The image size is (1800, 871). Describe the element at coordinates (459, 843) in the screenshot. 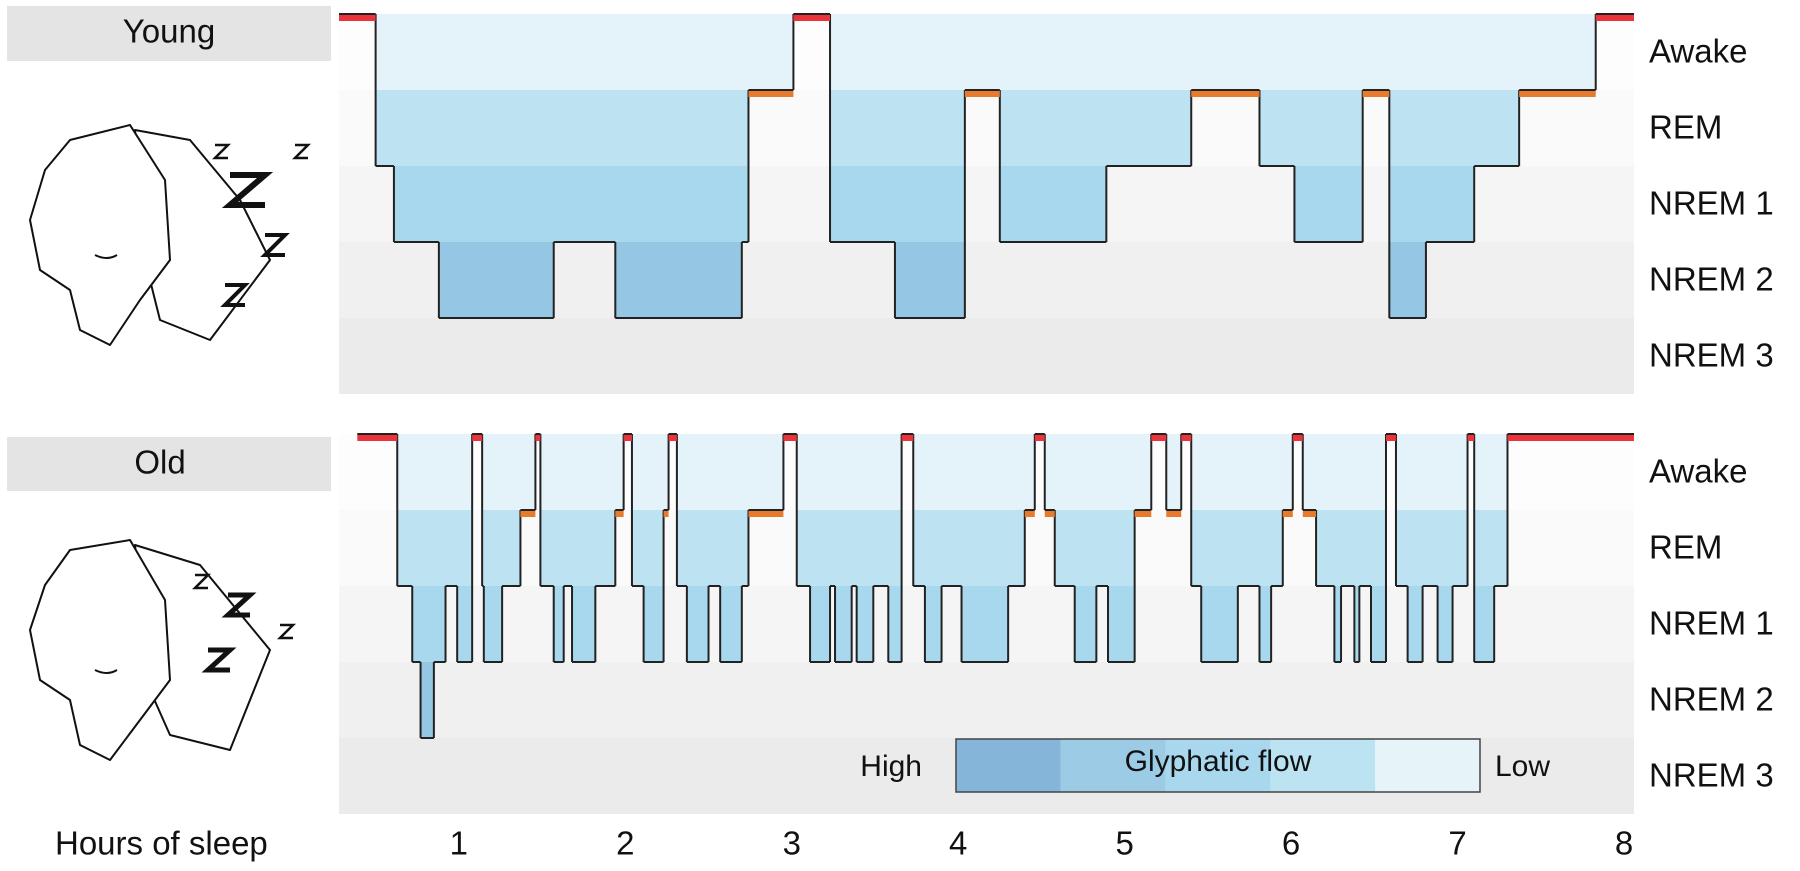

I see `x-tick-label: 1` at that location.